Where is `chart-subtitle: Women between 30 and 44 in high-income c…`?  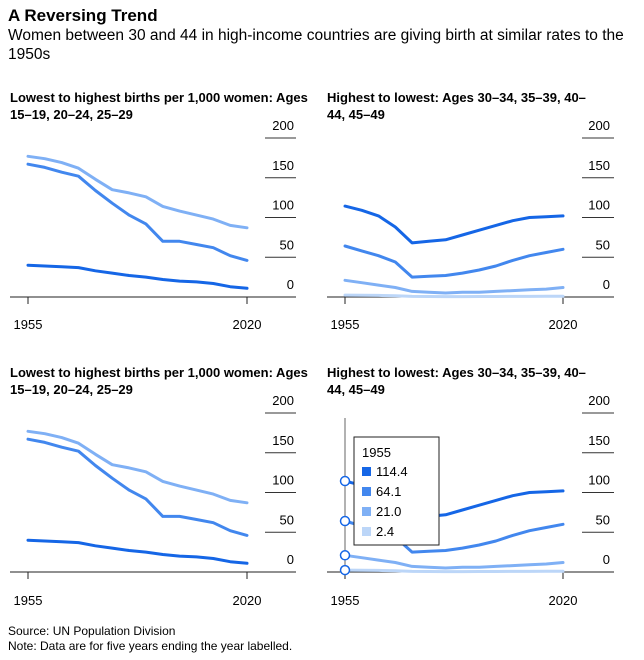 chart-subtitle: Women between 30 and 44 in high-income c… is located at coordinates (316, 45).